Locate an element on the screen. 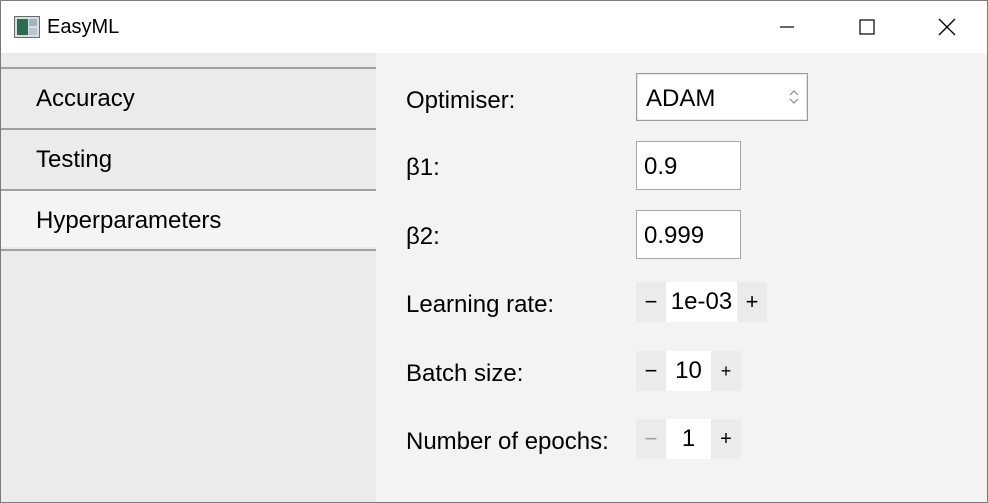 Image resolution: width=988 pixels, height=503 pixels. batch-size-increment-button: + is located at coordinates (726, 370).